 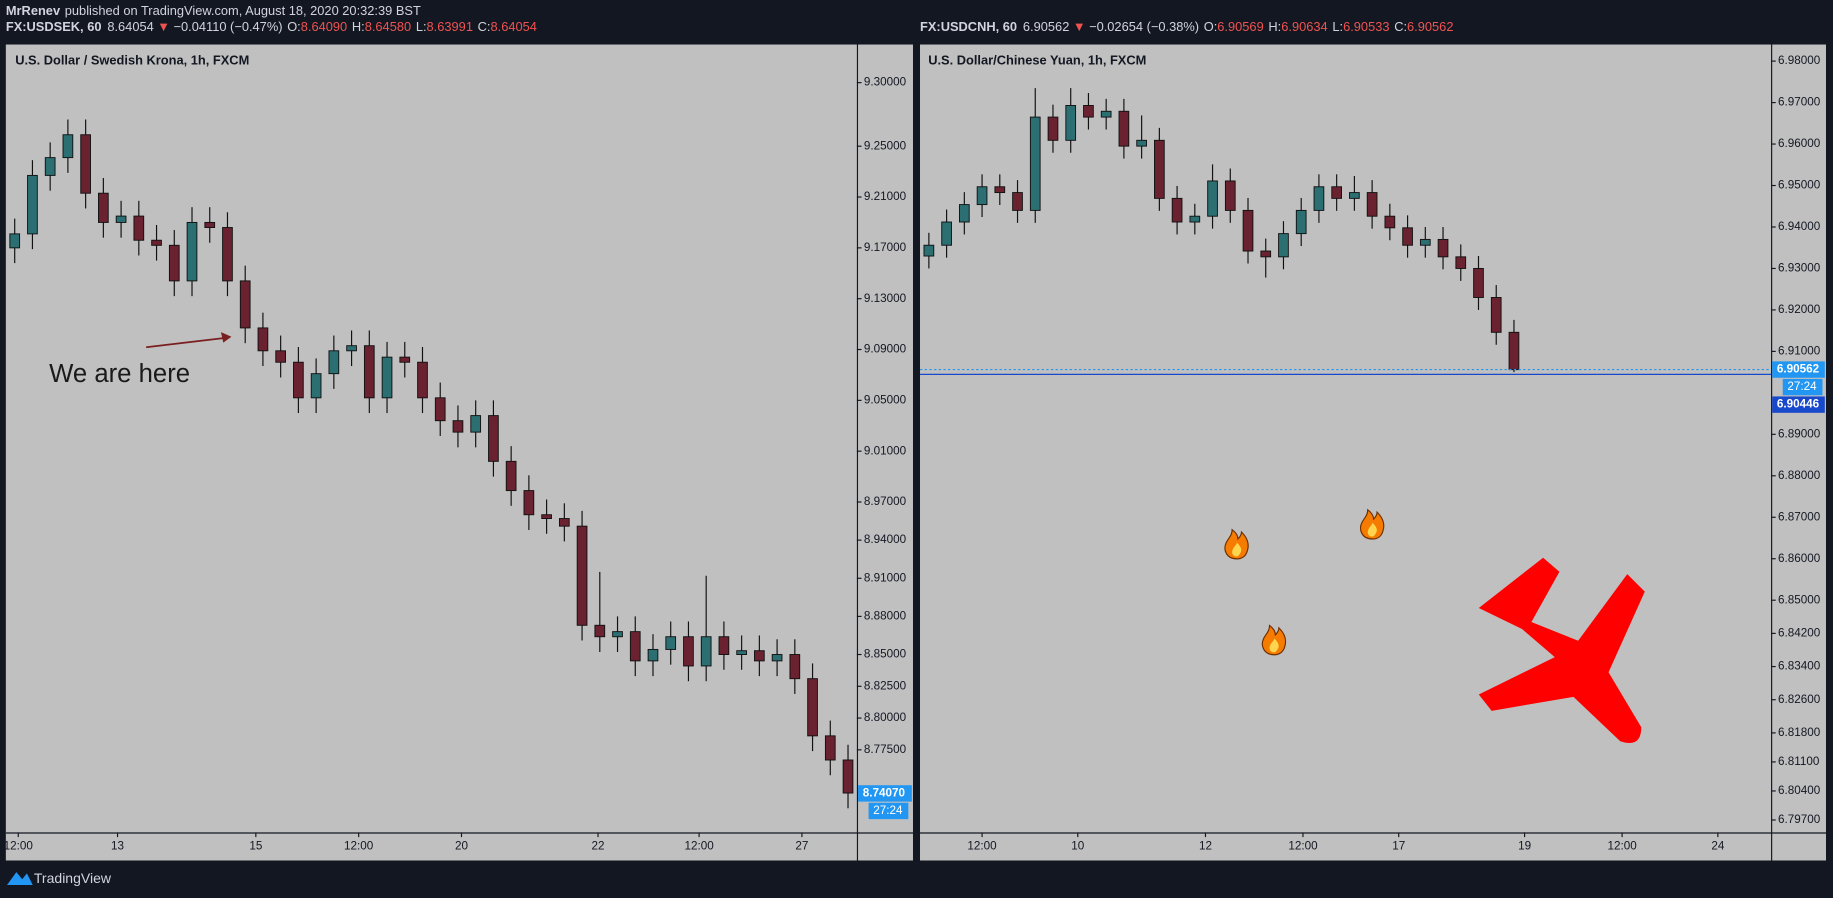 I want to click on ohlc-label: L:, so click(x=421, y=27).